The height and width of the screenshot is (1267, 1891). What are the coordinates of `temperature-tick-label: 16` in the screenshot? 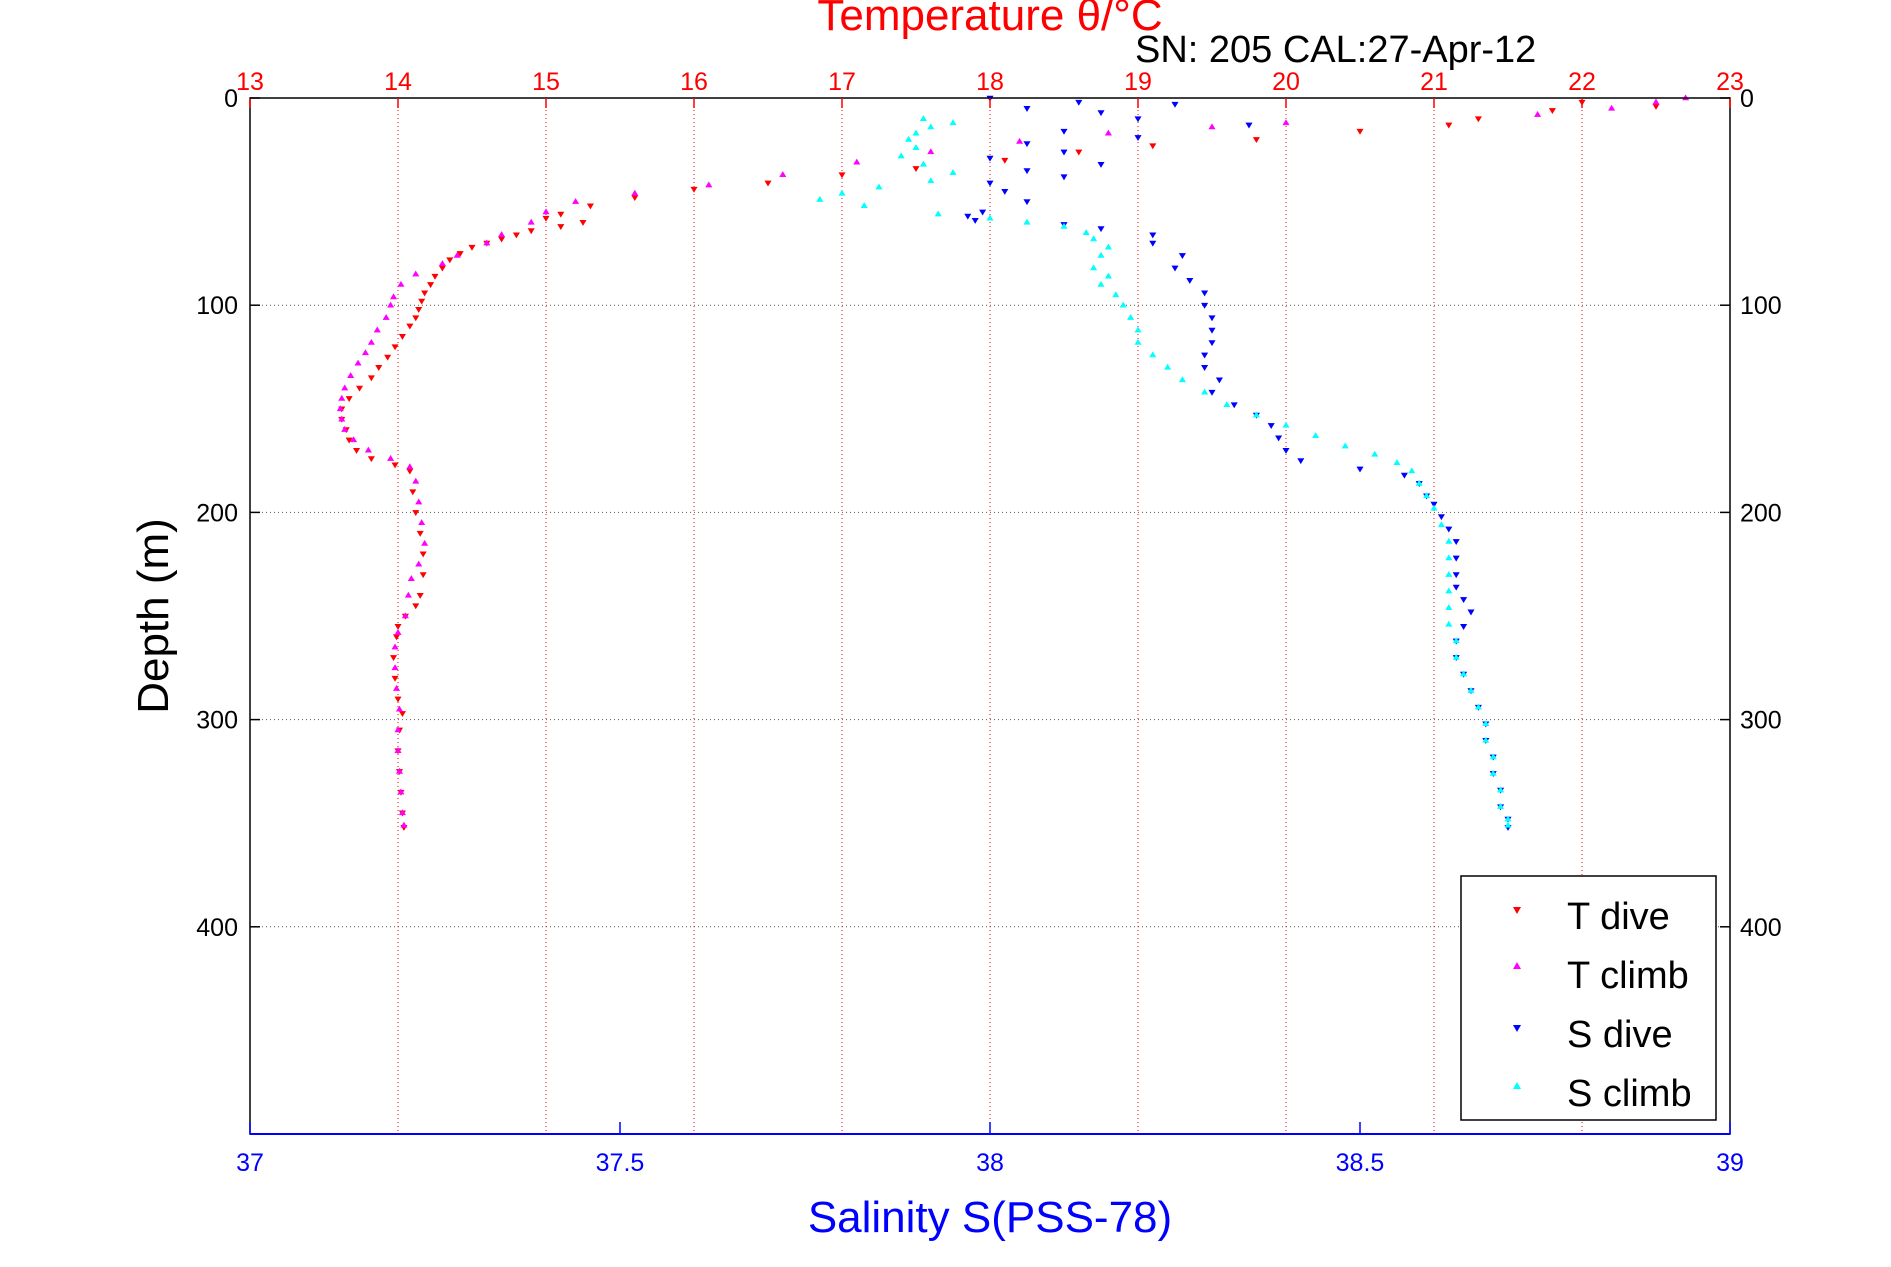 It's located at (694, 82).